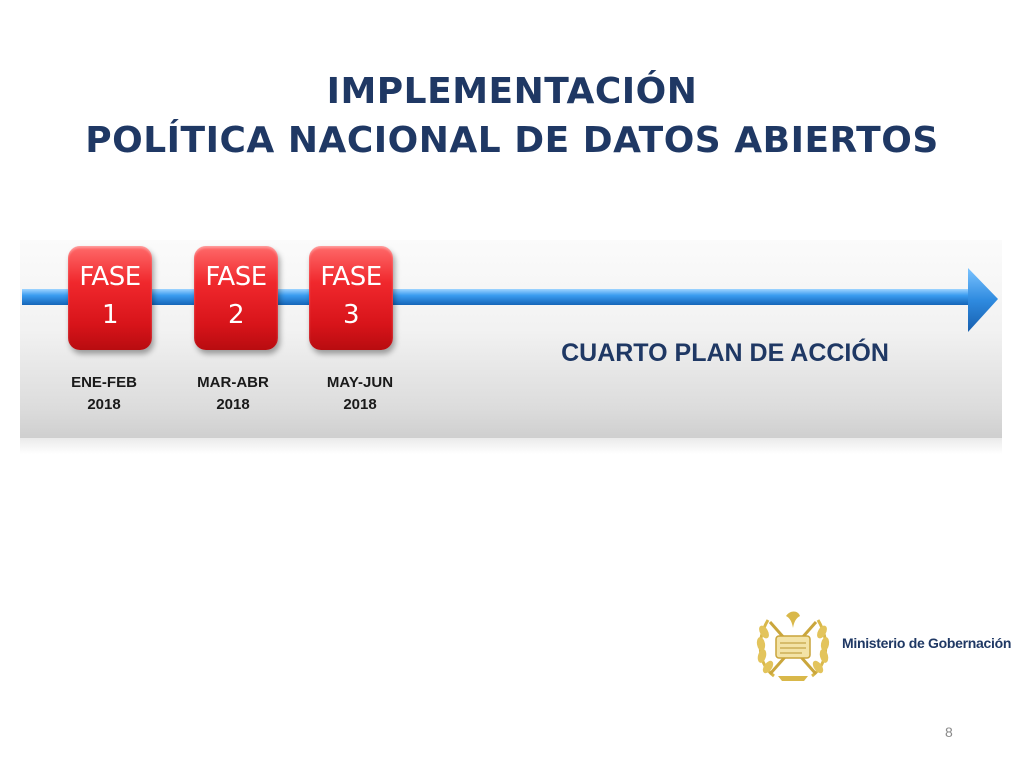 Image resolution: width=1024 pixels, height=768 pixels. What do you see at coordinates (110, 315) in the screenshot?
I see `phase-1-number: 1` at bounding box center [110, 315].